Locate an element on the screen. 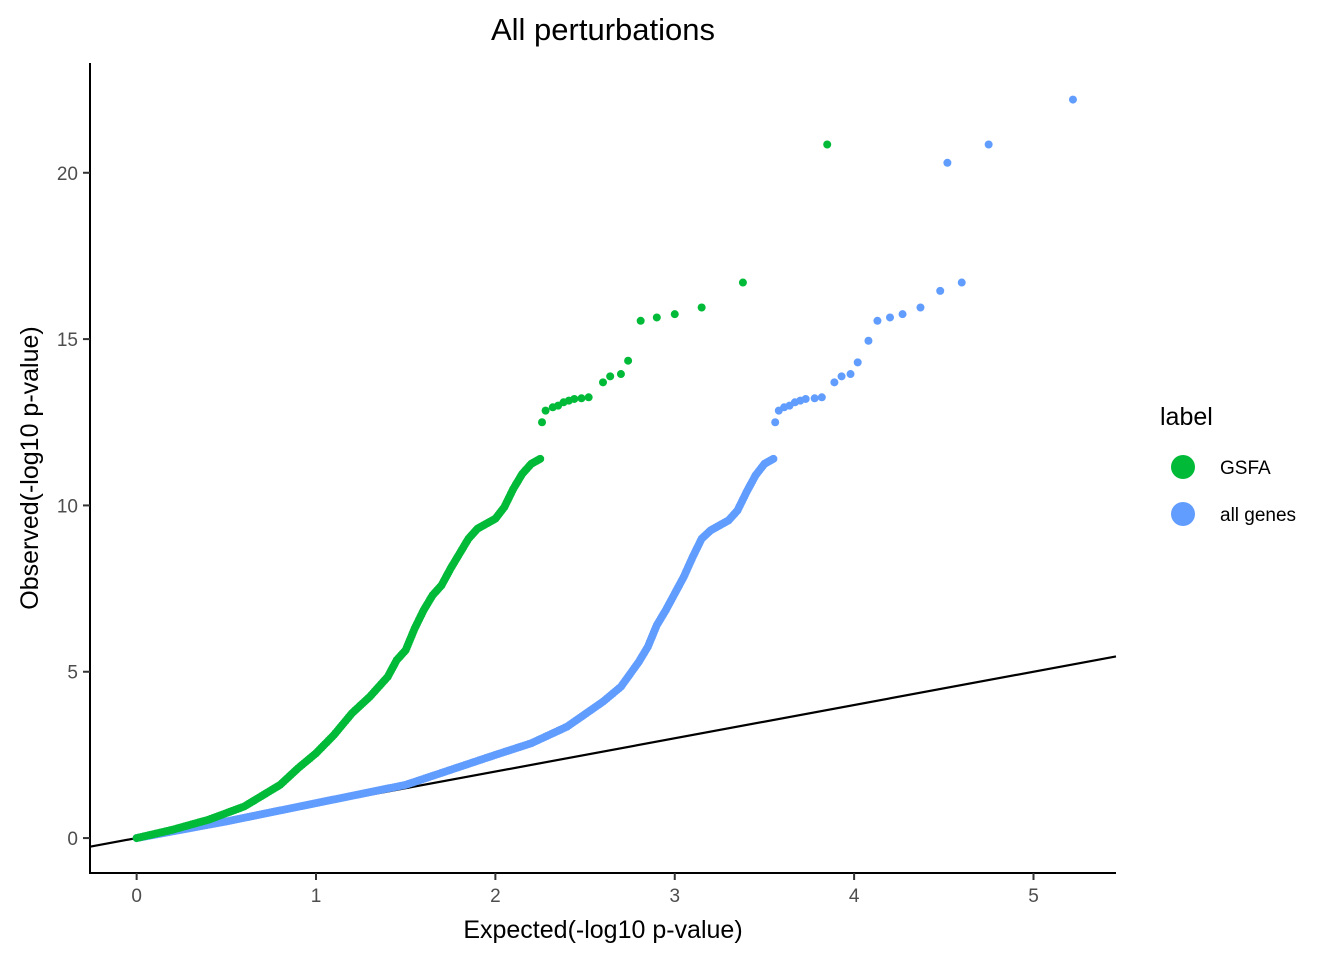  y-axis-ticks: 0 5 10 15 20 is located at coordinates (73, 507).